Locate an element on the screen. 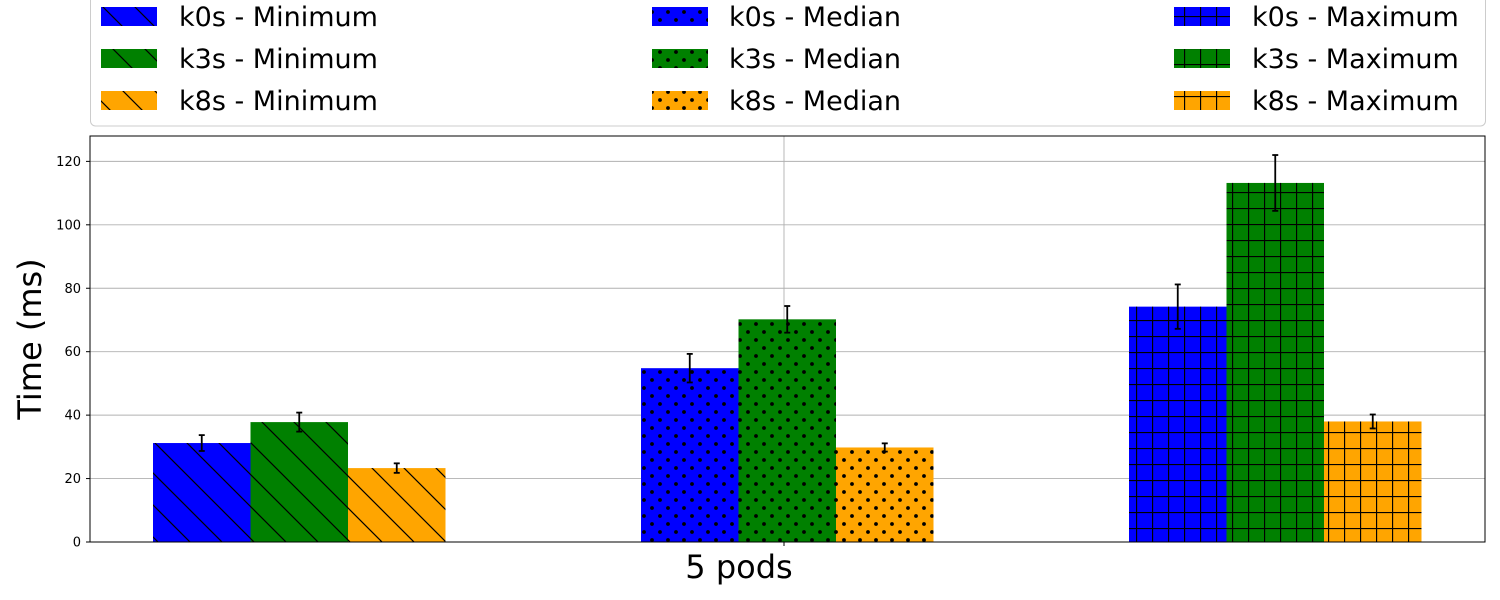 Image resolution: width=1500 pixels, height=600 pixels. y-tick-label: 60 is located at coordinates (72, 352).